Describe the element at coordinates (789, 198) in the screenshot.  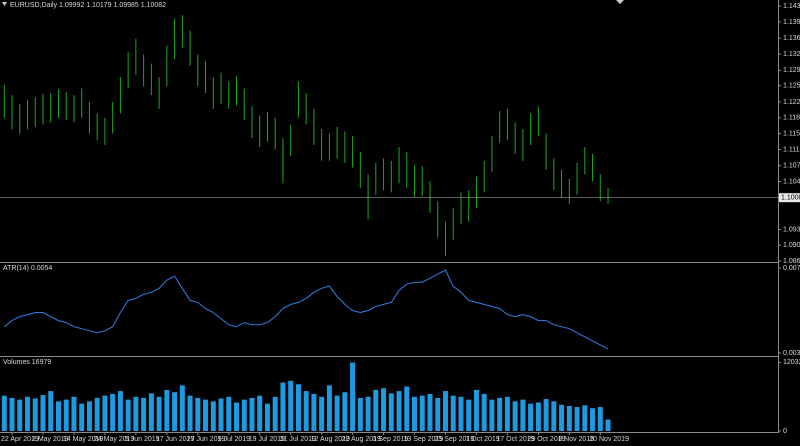
I see `current-price-box` at that location.